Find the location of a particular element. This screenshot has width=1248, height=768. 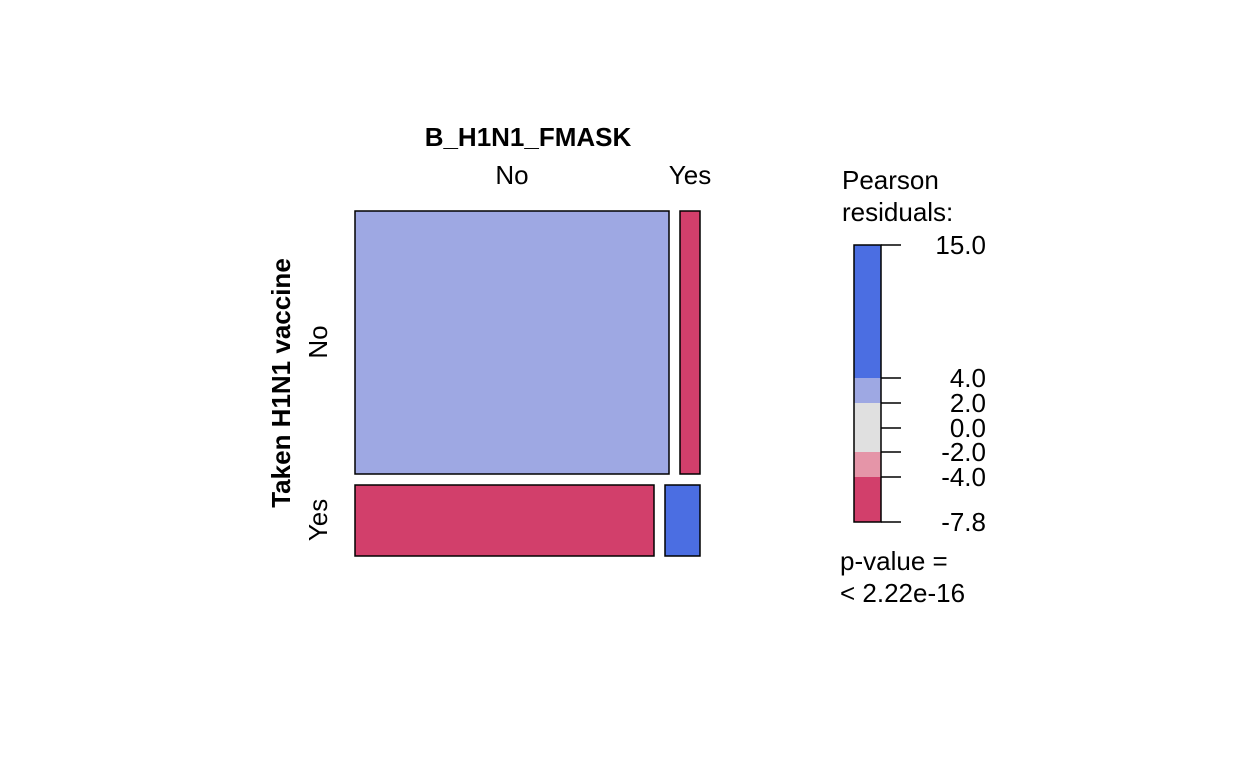

side-level-label-yes: Yes is located at coordinates (318, 520).